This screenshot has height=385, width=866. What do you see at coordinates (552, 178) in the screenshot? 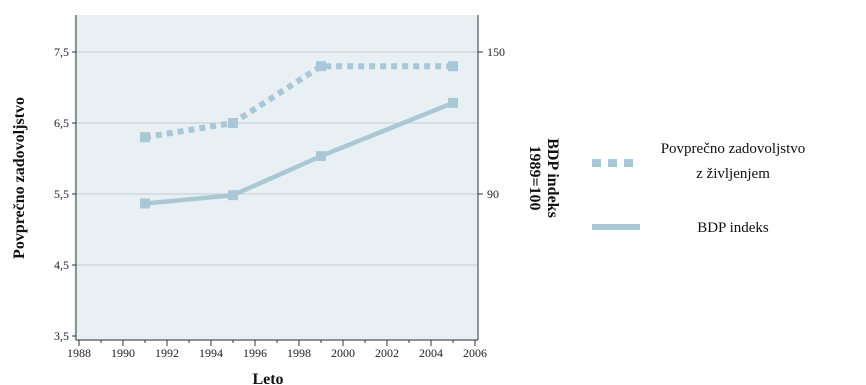
I see `y-axis-right-title-line1: BDP indeks` at bounding box center [552, 178].